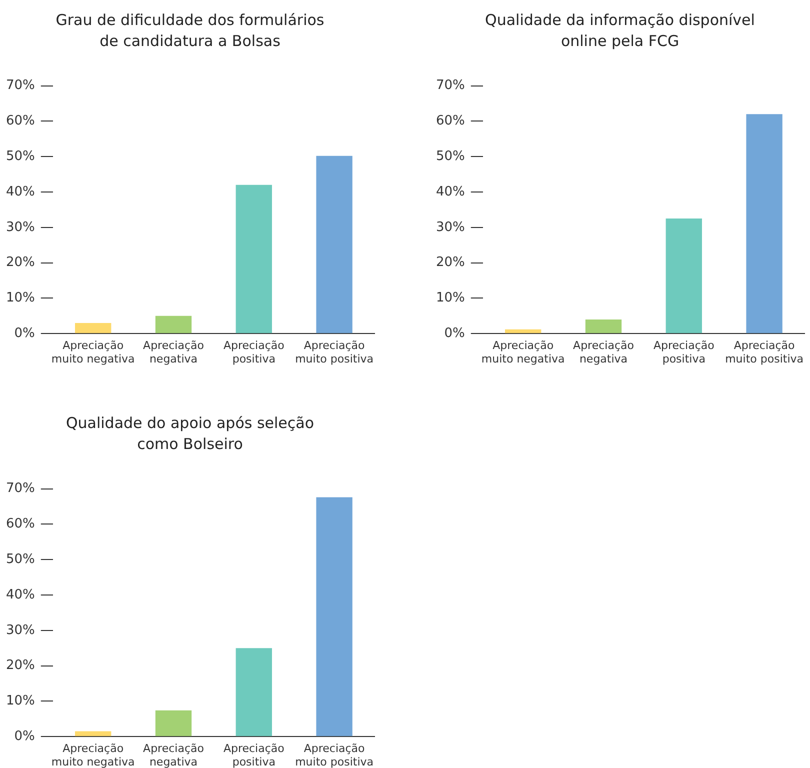  What do you see at coordinates (620, 31) in the screenshot?
I see `chart-title: Qualidade da informação disponível online pela FCG` at bounding box center [620, 31].